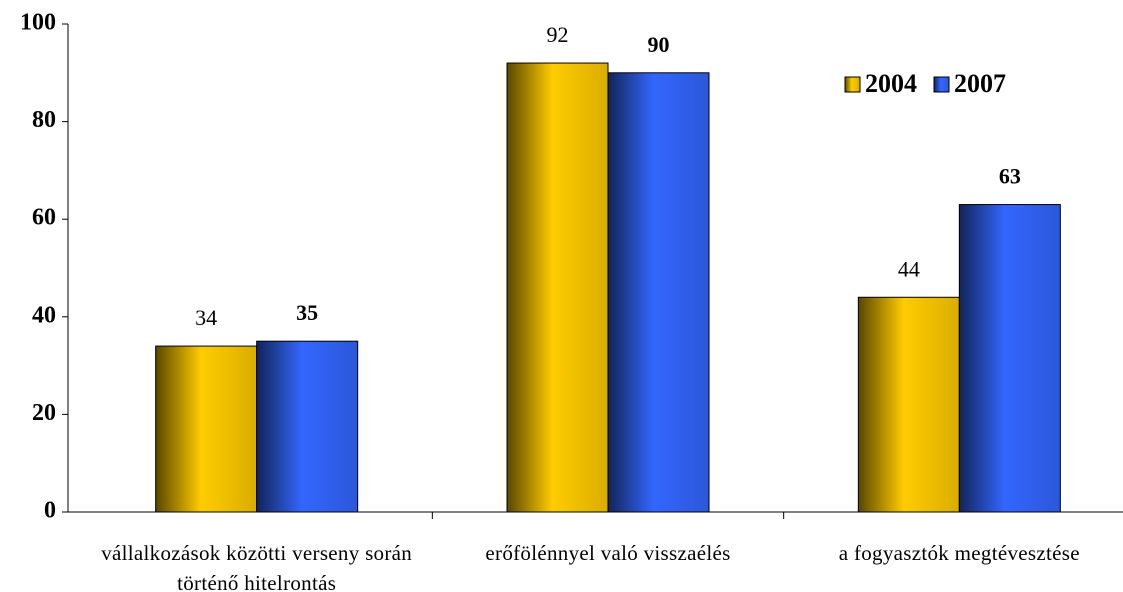 Image resolution: width=1123 pixels, height=592 pixels. I want to click on value-label: 34, so click(206, 317).